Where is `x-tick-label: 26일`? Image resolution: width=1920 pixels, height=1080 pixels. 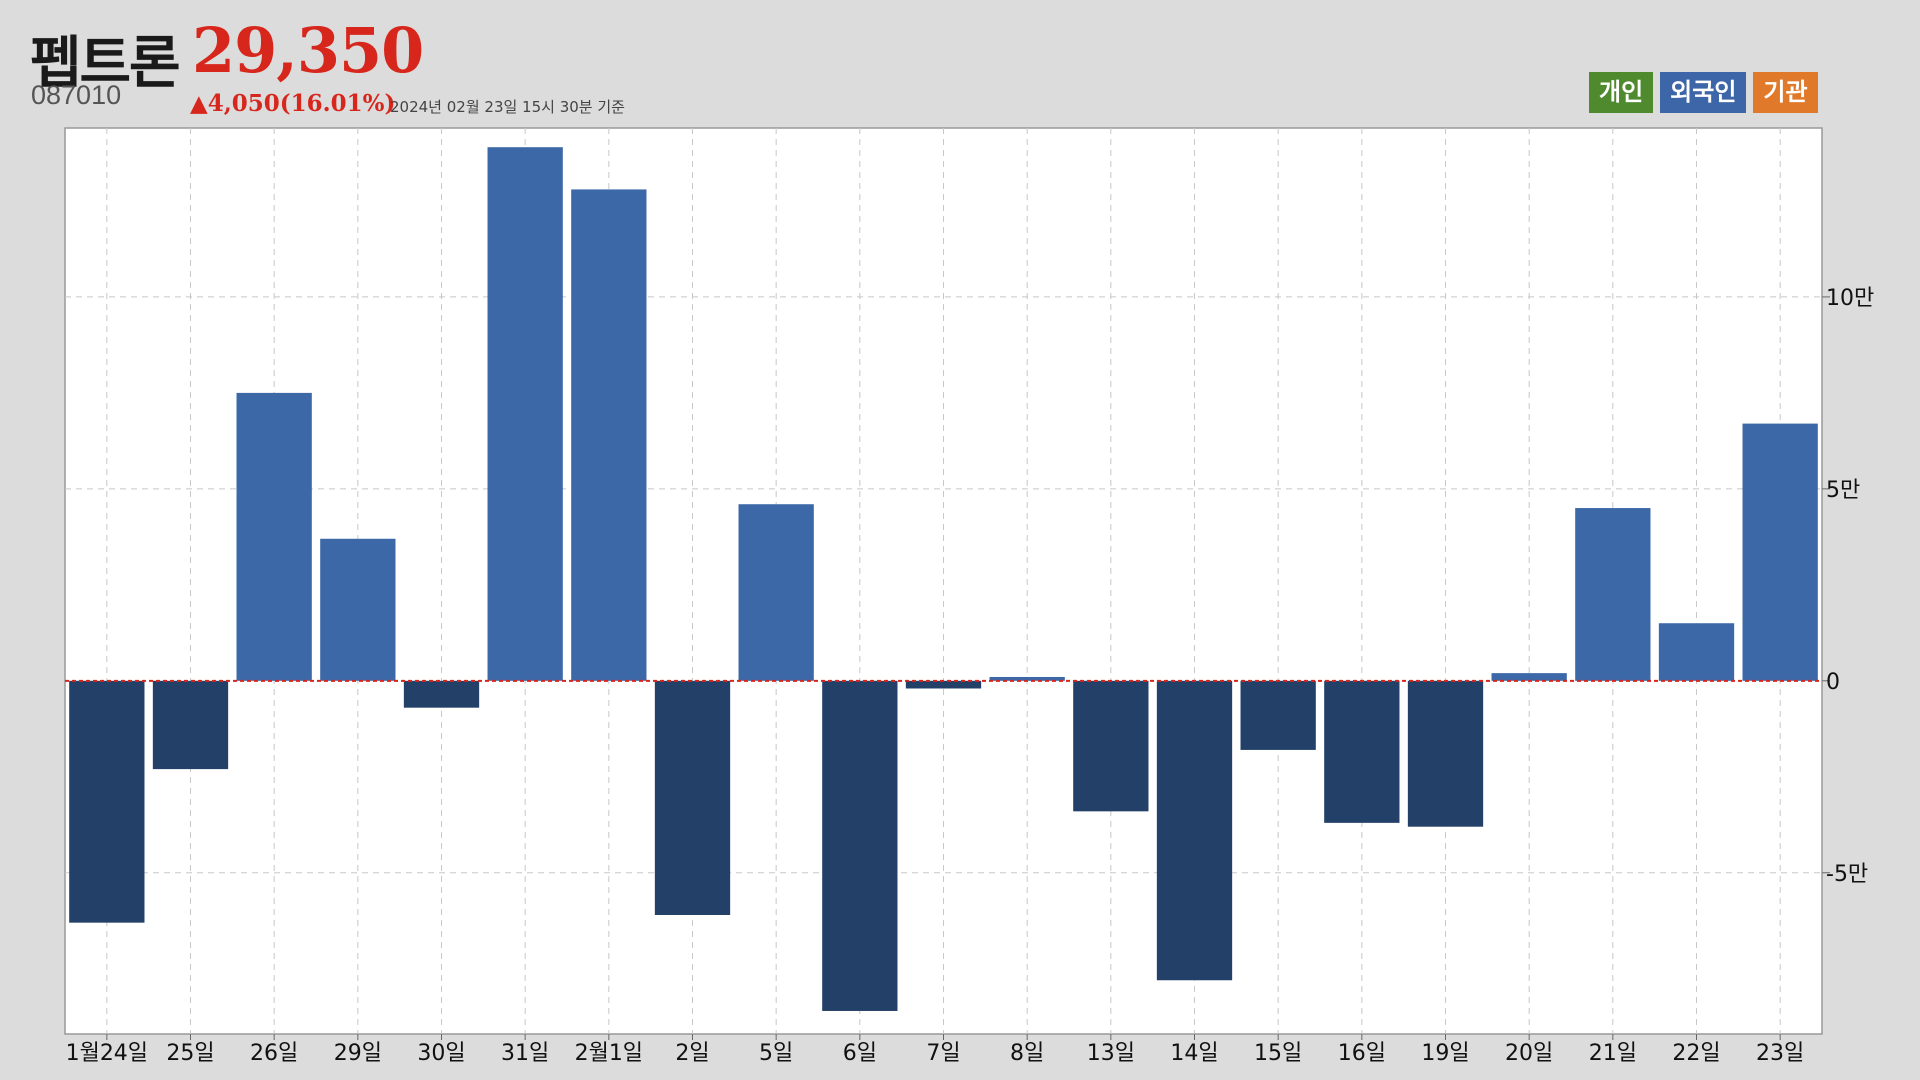 x-tick-label: 26일 is located at coordinates (274, 1053).